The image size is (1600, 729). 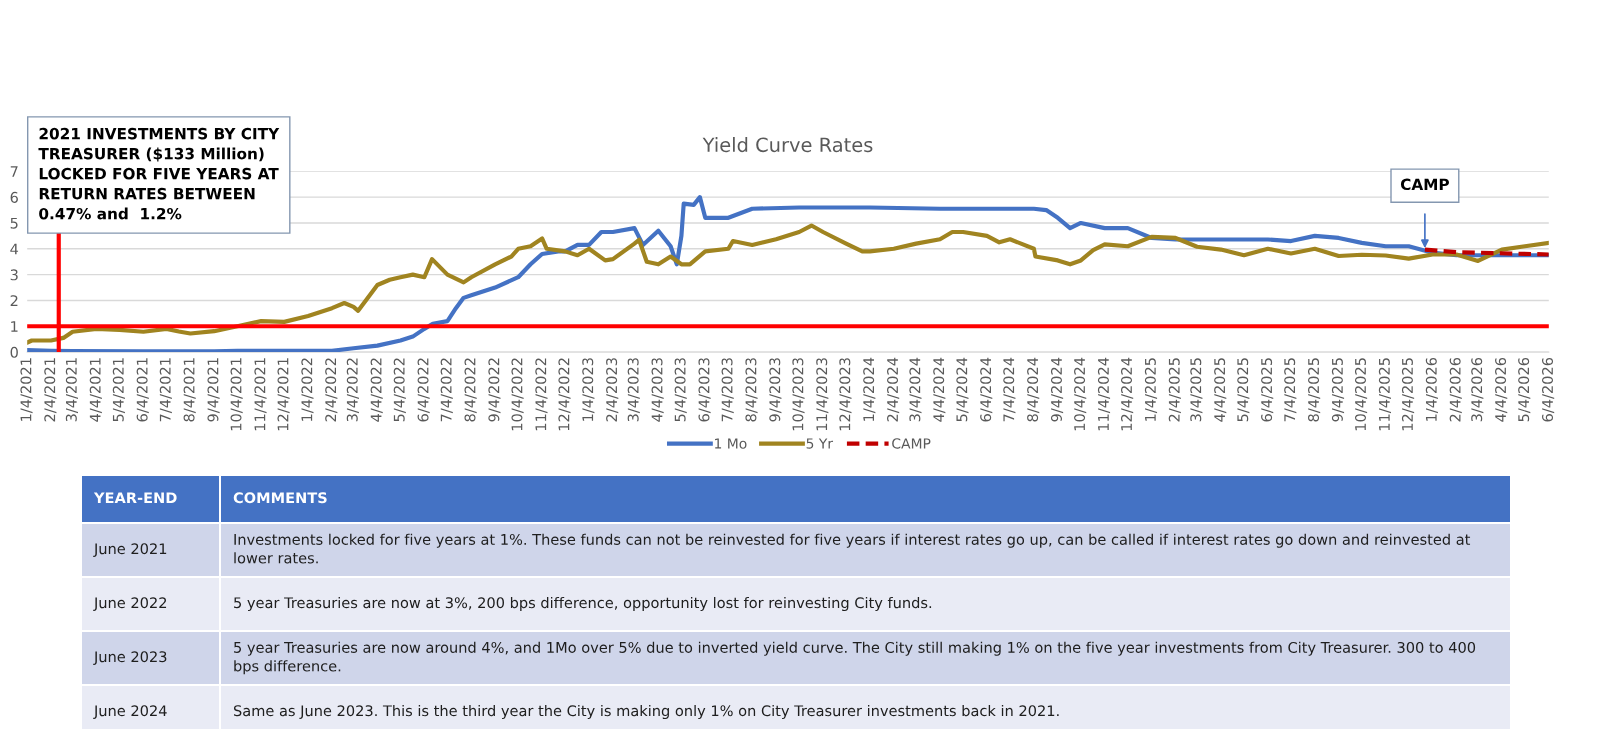 What do you see at coordinates (1290, 390) in the screenshot?
I see `x-tick-label: 7/4/2025` at bounding box center [1290, 390].